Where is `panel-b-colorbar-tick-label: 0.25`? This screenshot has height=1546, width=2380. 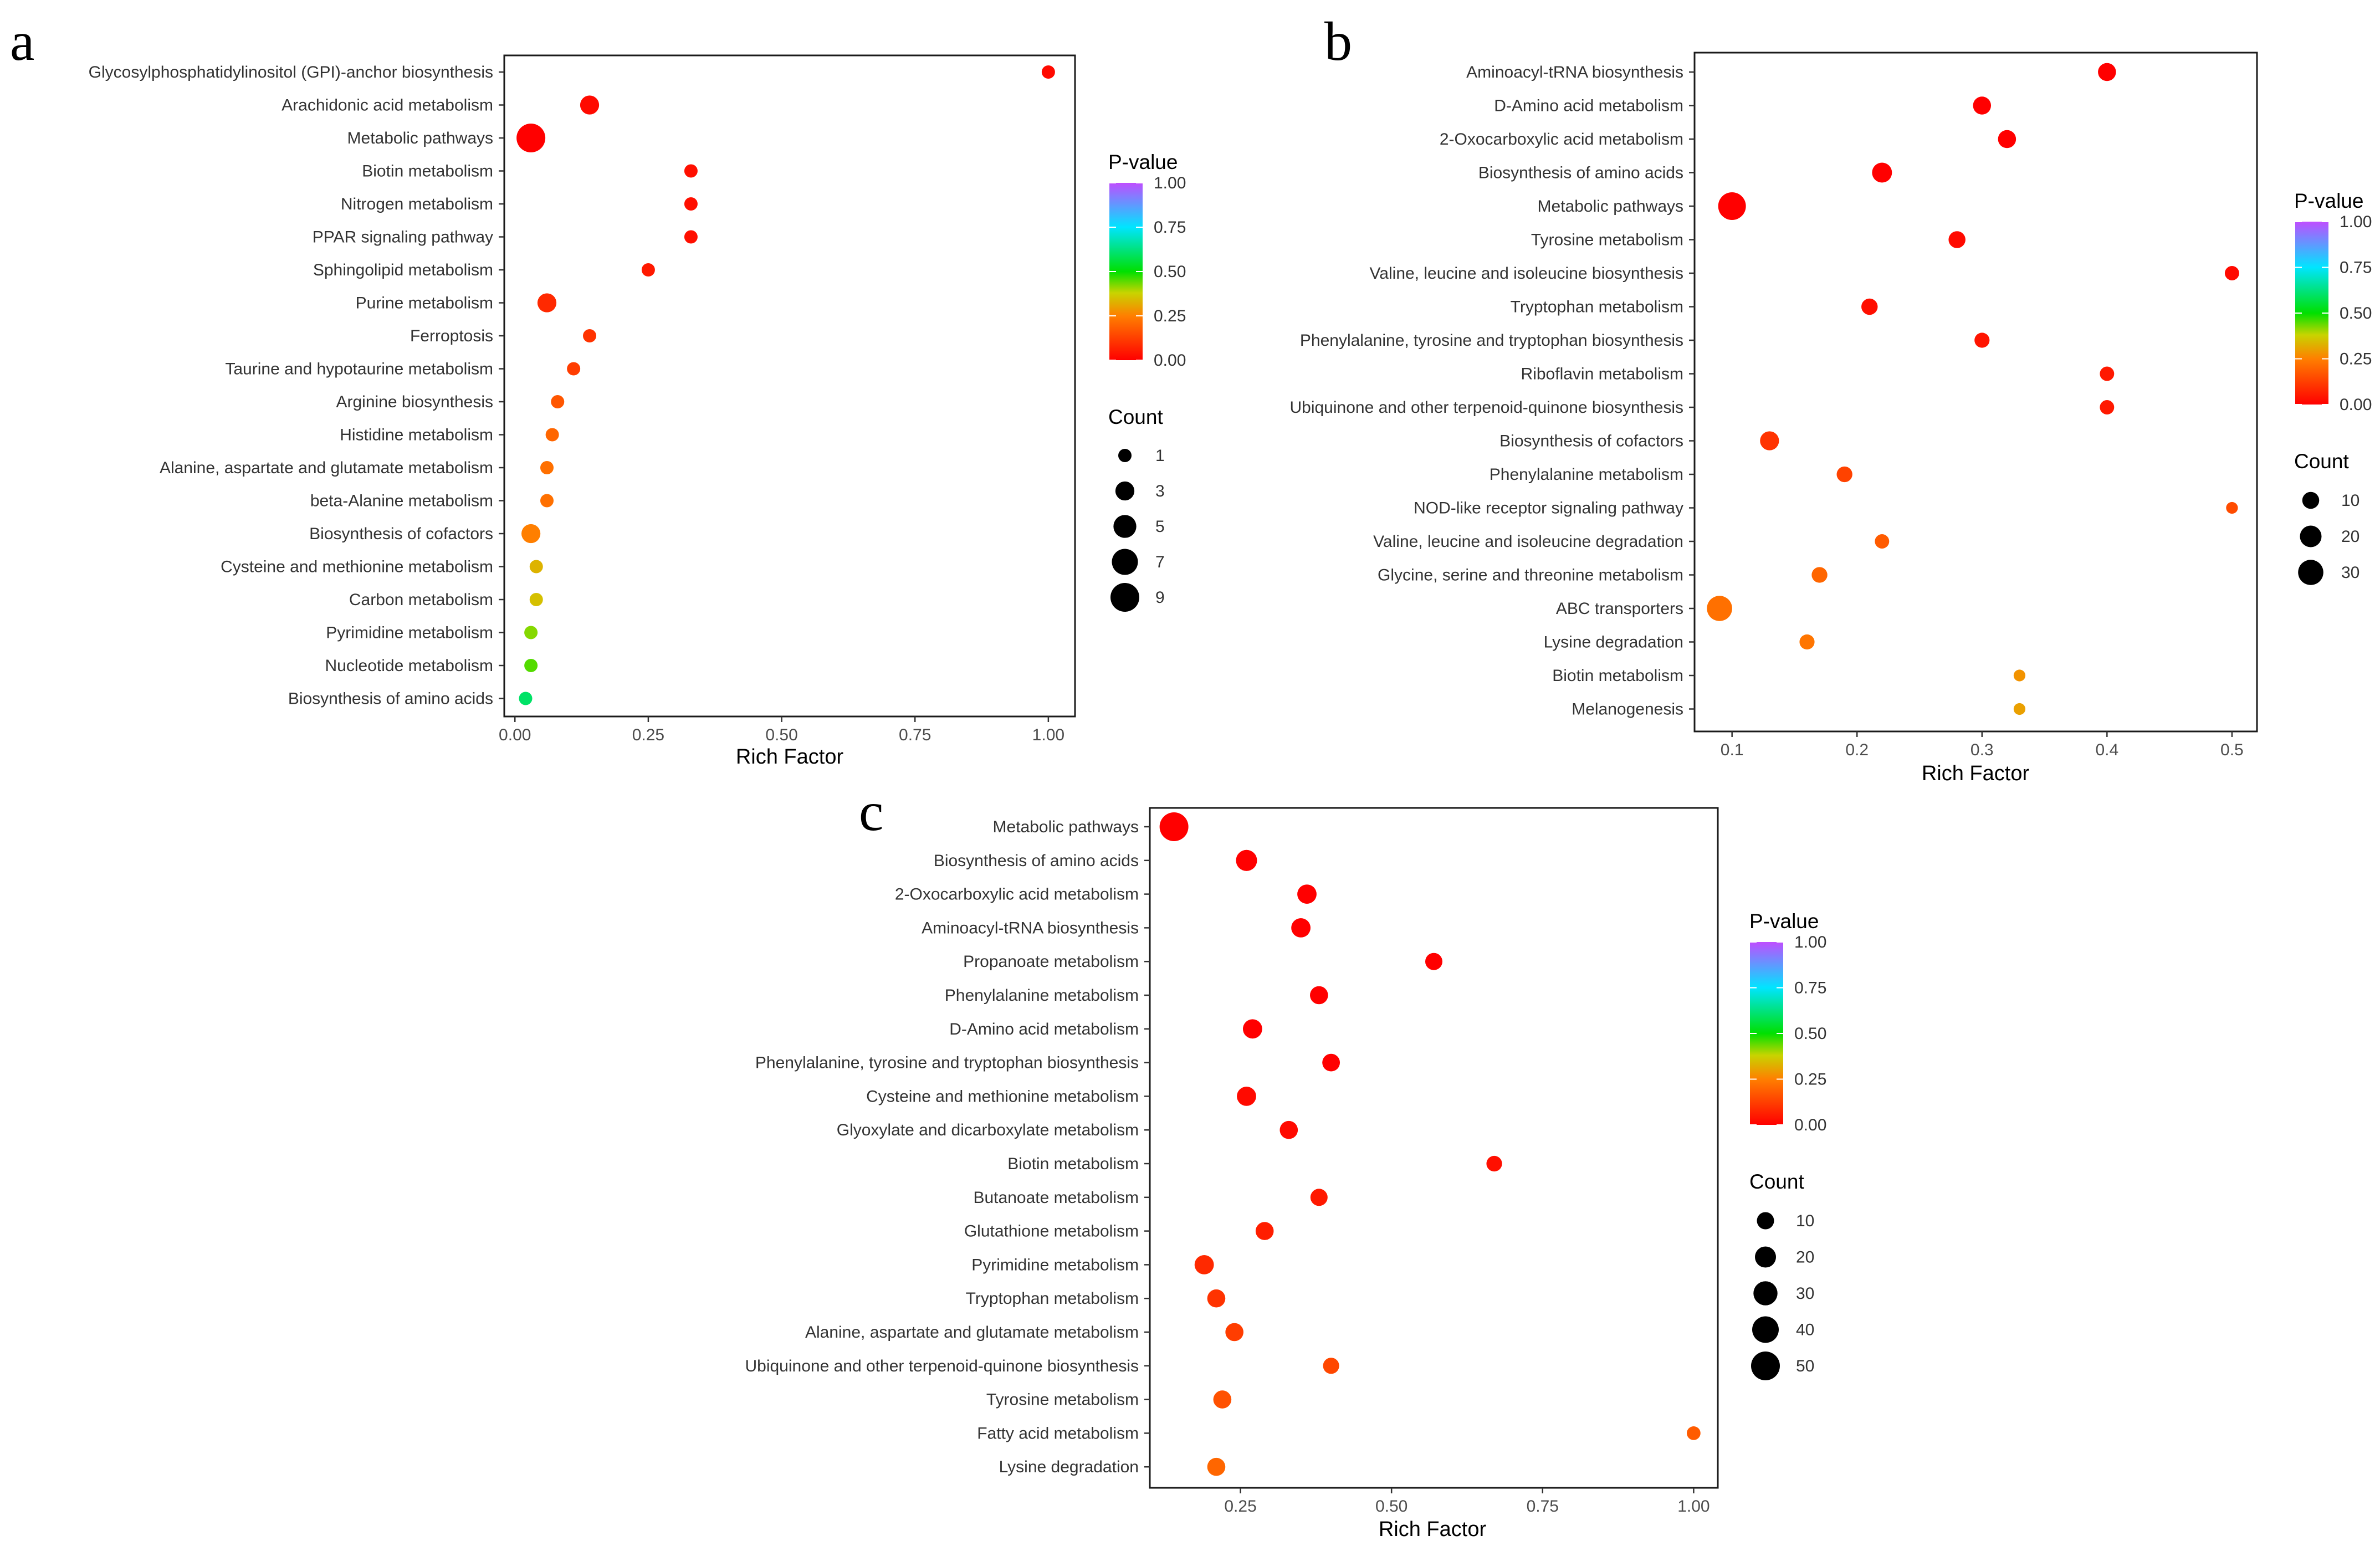
panel-b-colorbar-tick-label: 0.25 is located at coordinates (2356, 359).